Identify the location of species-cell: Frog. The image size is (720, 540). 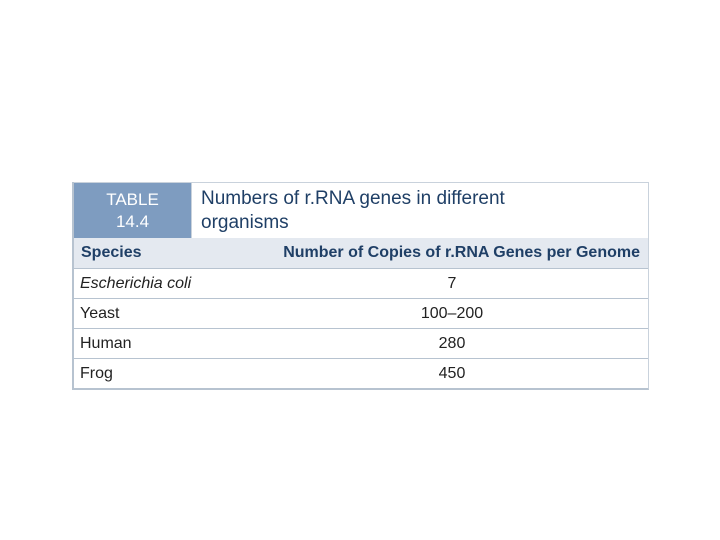
(96, 373).